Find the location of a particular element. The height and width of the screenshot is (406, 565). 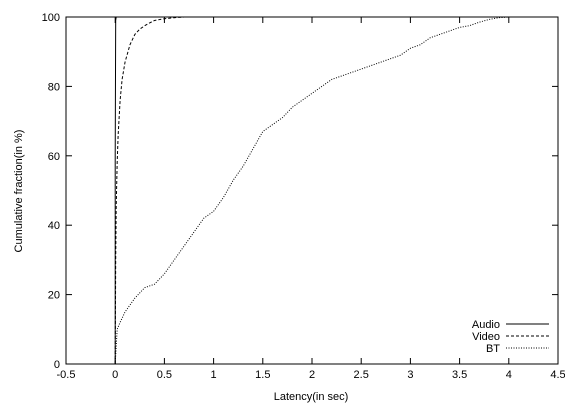

y-axis-title: Cumulative fraction(in %) is located at coordinates (19, 191).